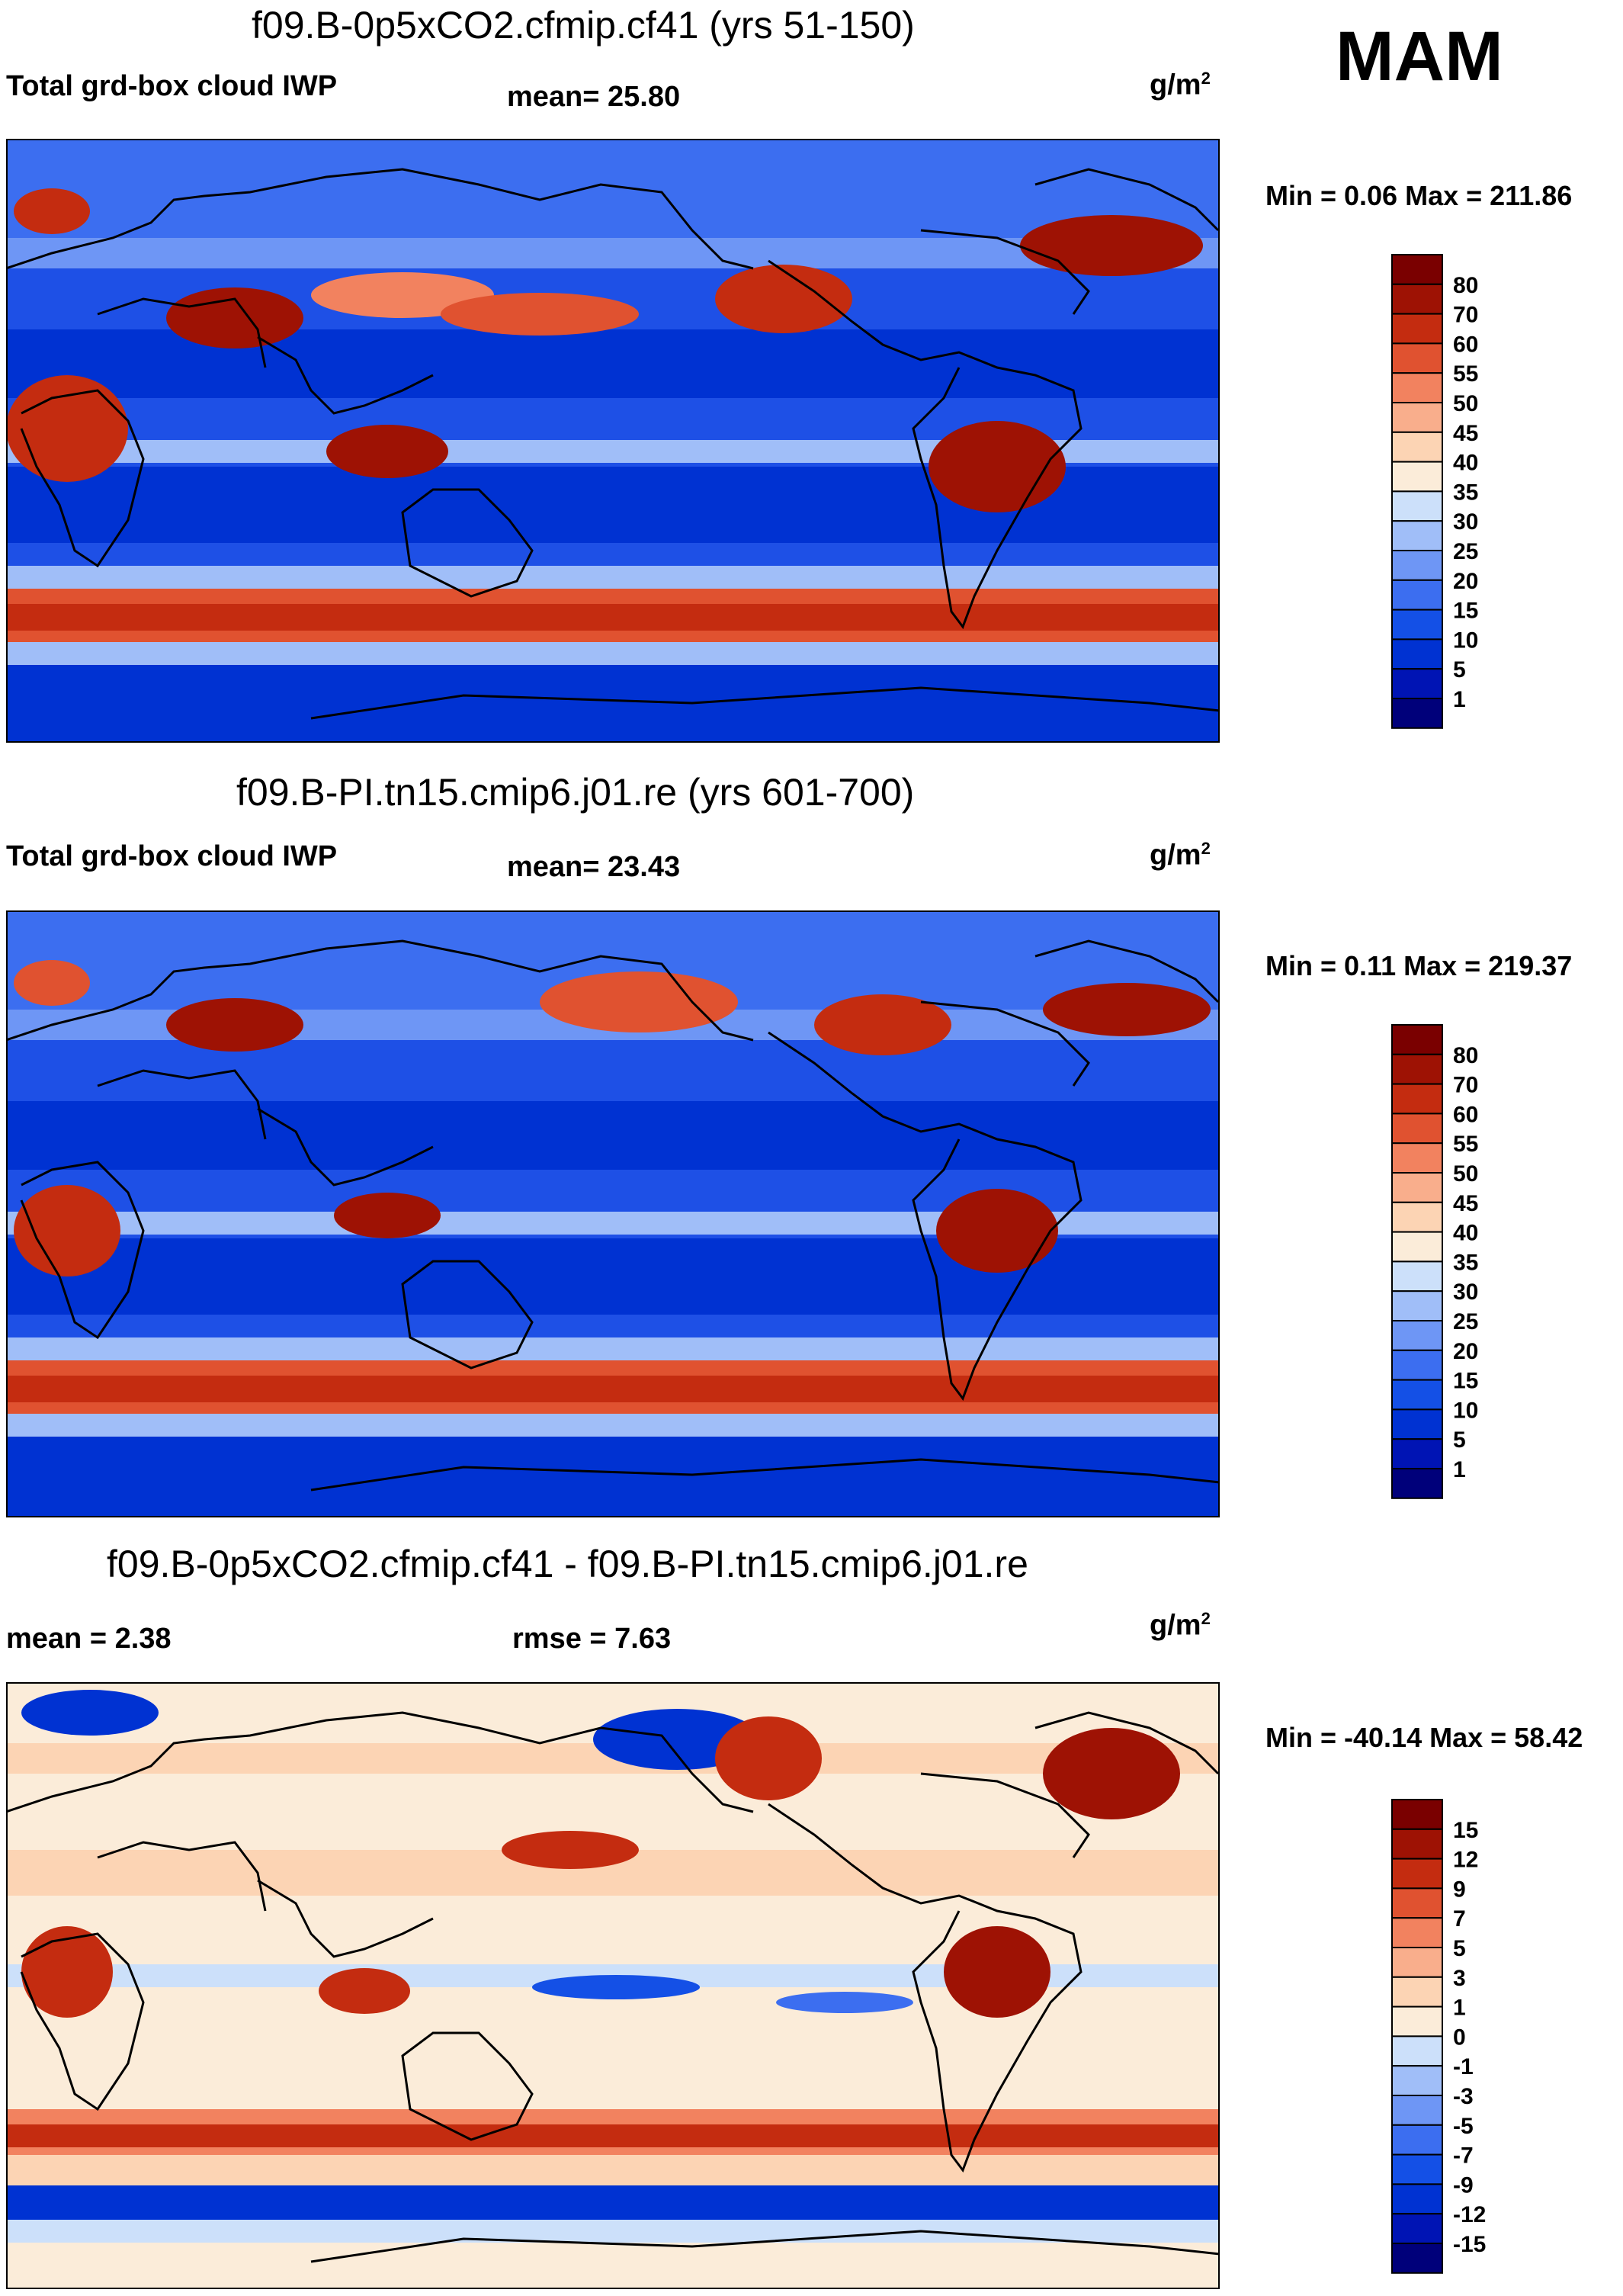 The image size is (1623, 2296). I want to click on panel-2-colorbar: 80 70 60 55 50 45 40 35 30 25 20 15 10 5 1, so click(1434, 1261).